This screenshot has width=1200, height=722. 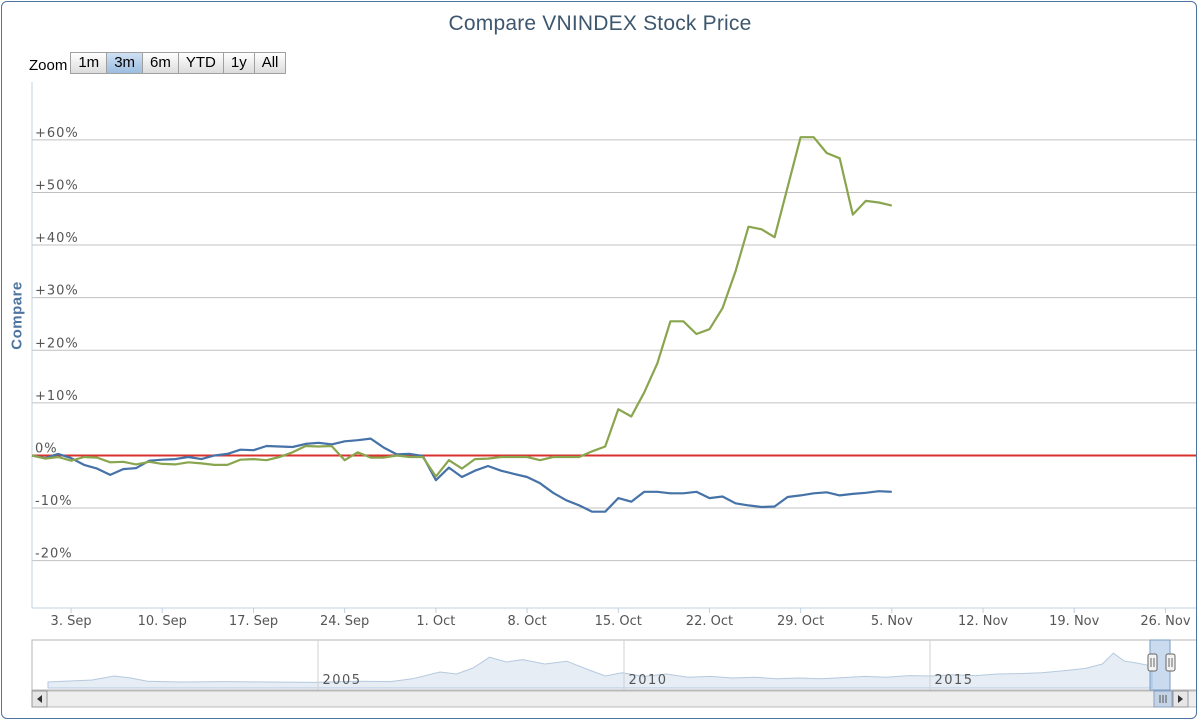 What do you see at coordinates (800, 621) in the screenshot?
I see `x-tick-label: 29. Oct` at bounding box center [800, 621].